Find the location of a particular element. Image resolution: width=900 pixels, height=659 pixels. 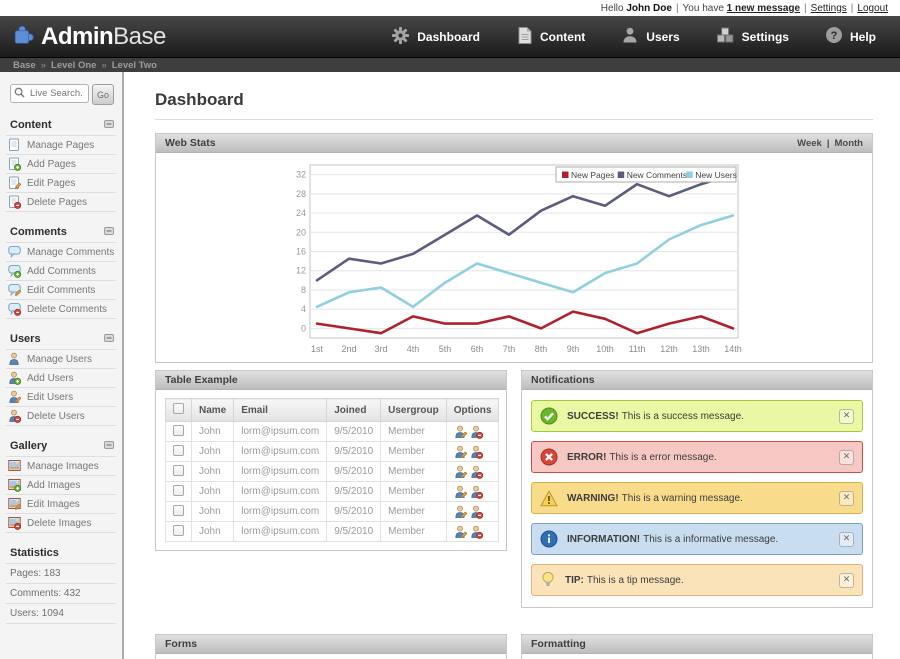

sidebar-item-edit-comments: Edit Comments is located at coordinates (61, 290).